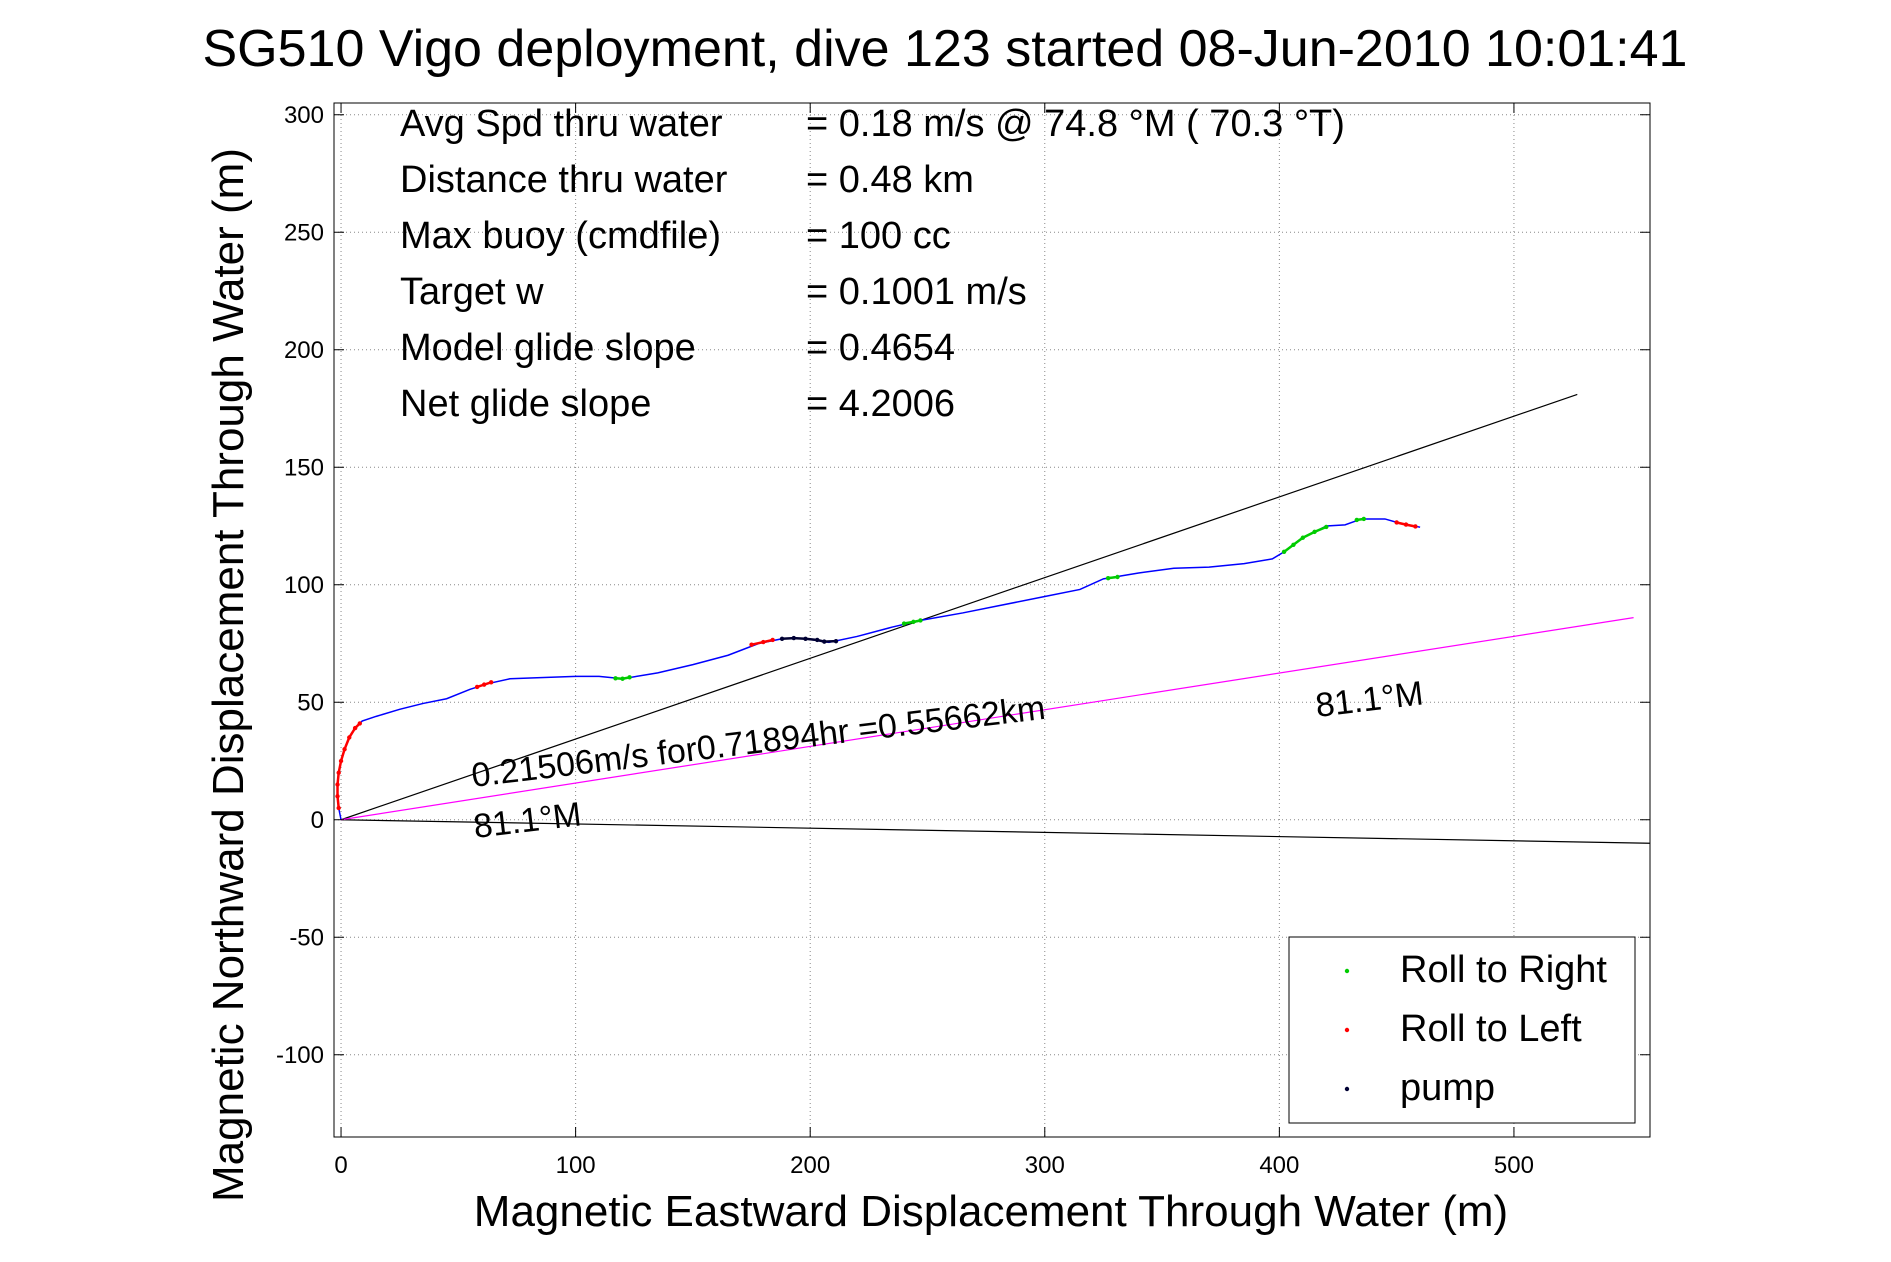 This screenshot has width=1891, height=1262. Describe the element at coordinates (304, 467) in the screenshot. I see `y-tick-label: 150` at that location.